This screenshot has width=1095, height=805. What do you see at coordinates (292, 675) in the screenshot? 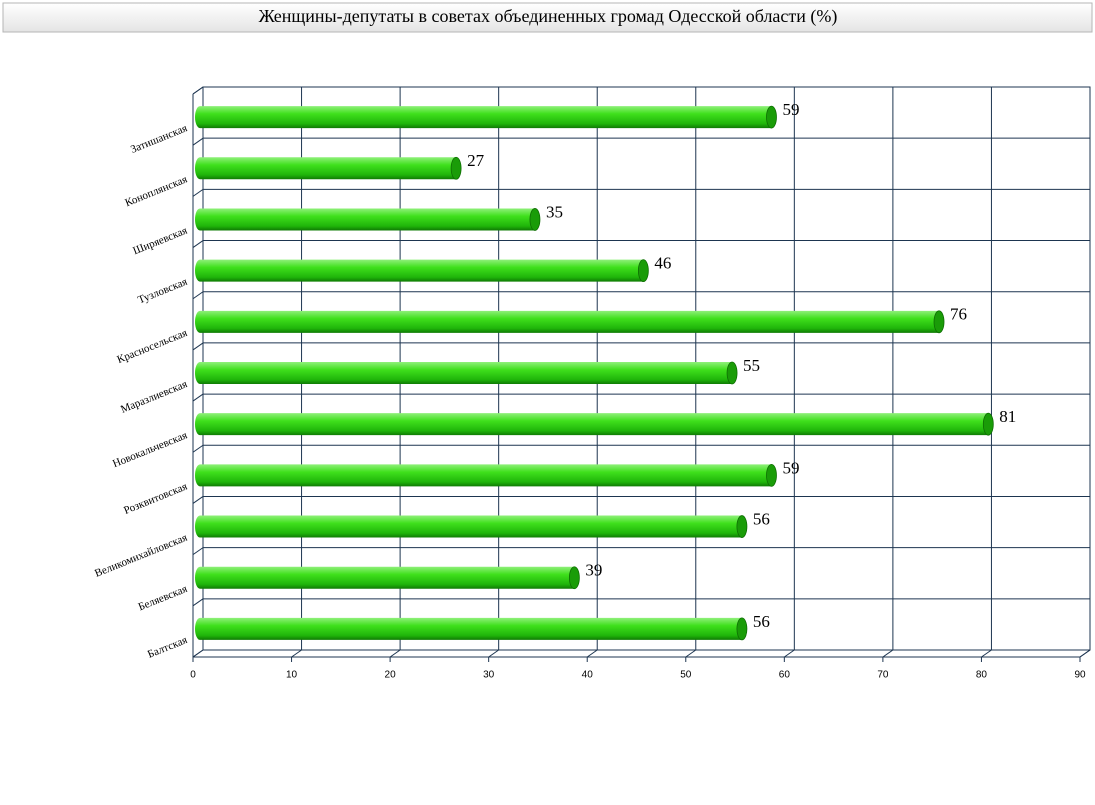
I see `x-tick-label: 10` at bounding box center [292, 675].